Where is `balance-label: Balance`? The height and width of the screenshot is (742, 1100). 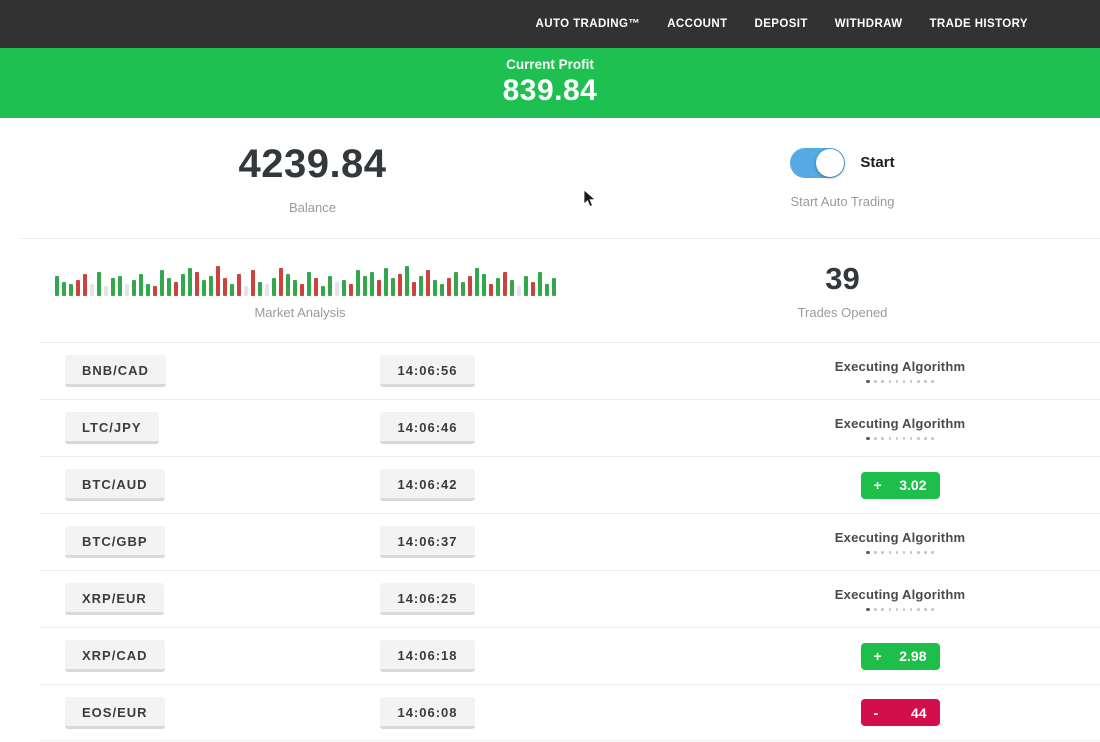 balance-label: Balance is located at coordinates (312, 207).